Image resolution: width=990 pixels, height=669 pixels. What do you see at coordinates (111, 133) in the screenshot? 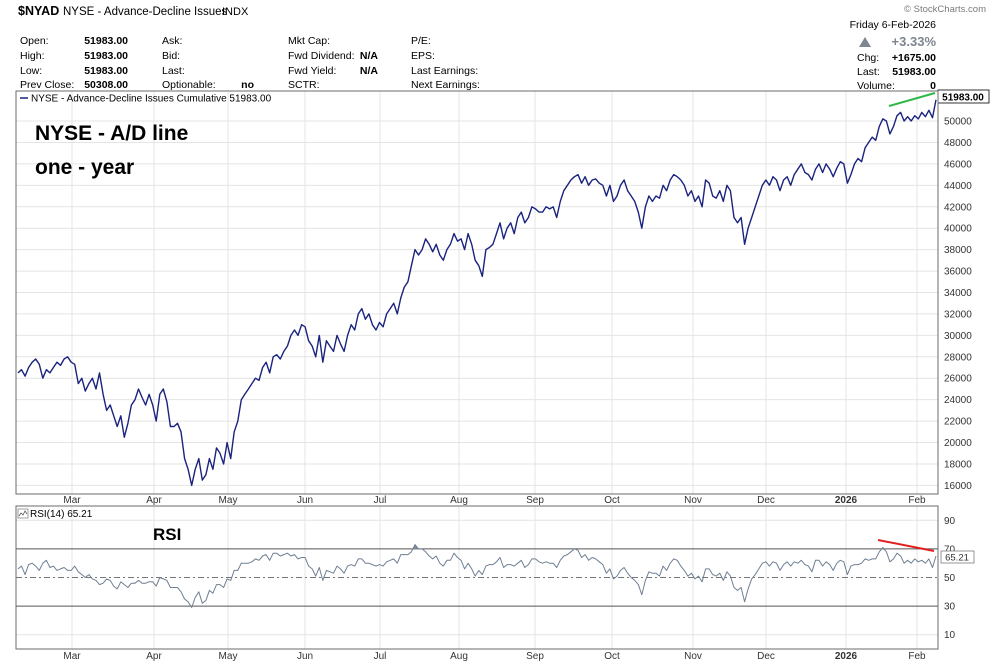
I see `annotation-title-line1: NYSE - A/D line` at bounding box center [111, 133].